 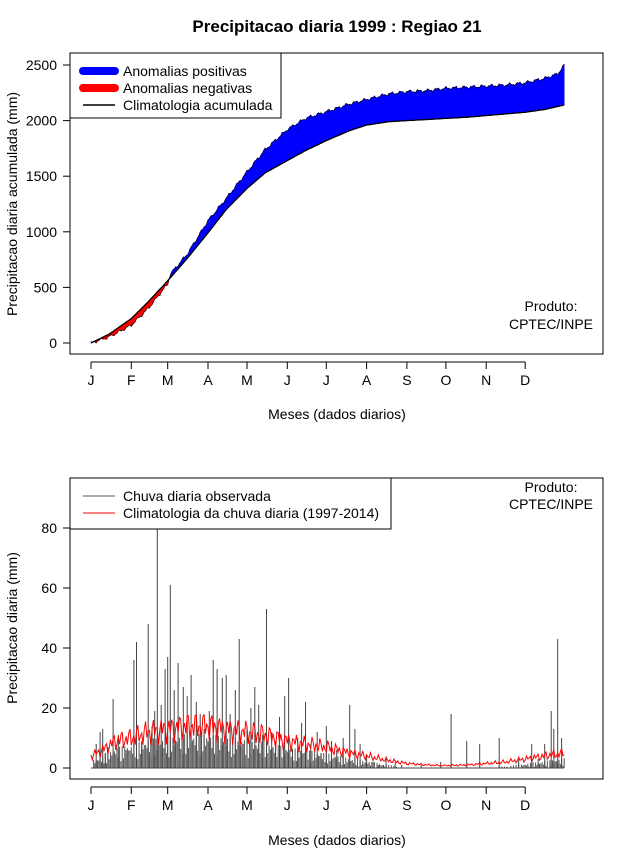 I want to click on top-x-tick-label: O, so click(x=445, y=380).